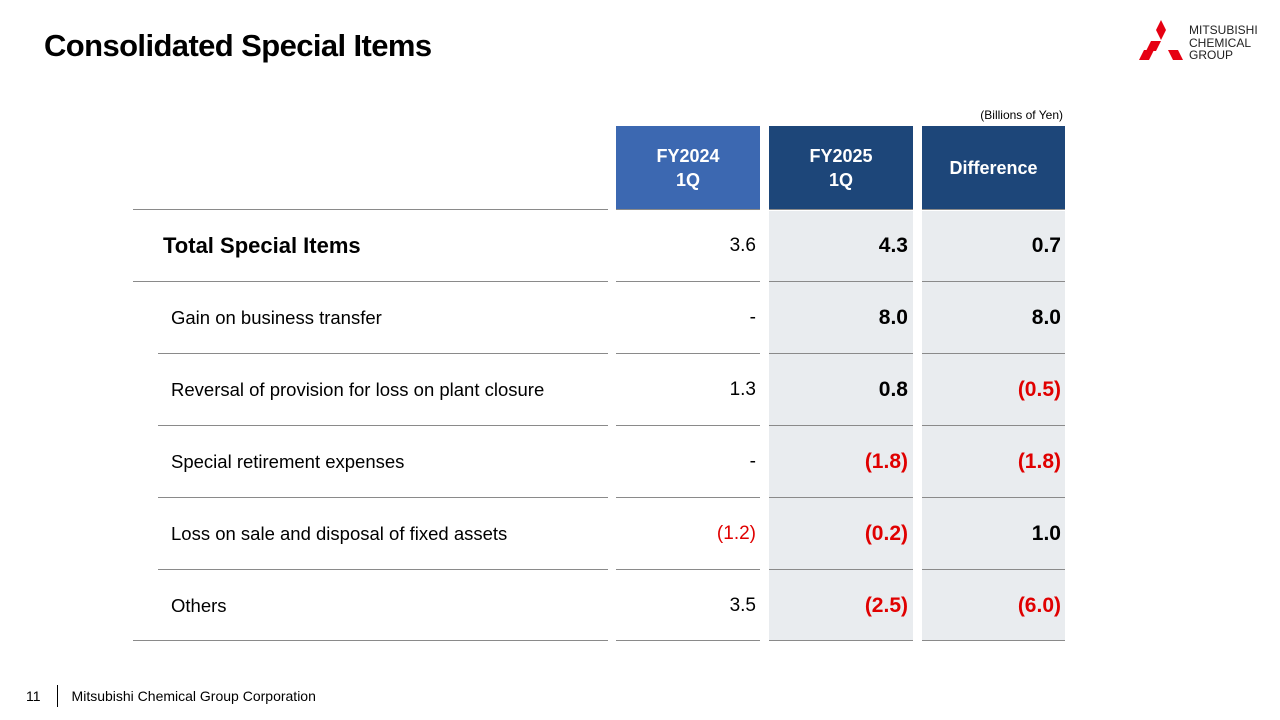 The height and width of the screenshot is (720, 1280). Describe the element at coordinates (262, 245) in the screenshot. I see `row-label: Total Special Items` at that location.